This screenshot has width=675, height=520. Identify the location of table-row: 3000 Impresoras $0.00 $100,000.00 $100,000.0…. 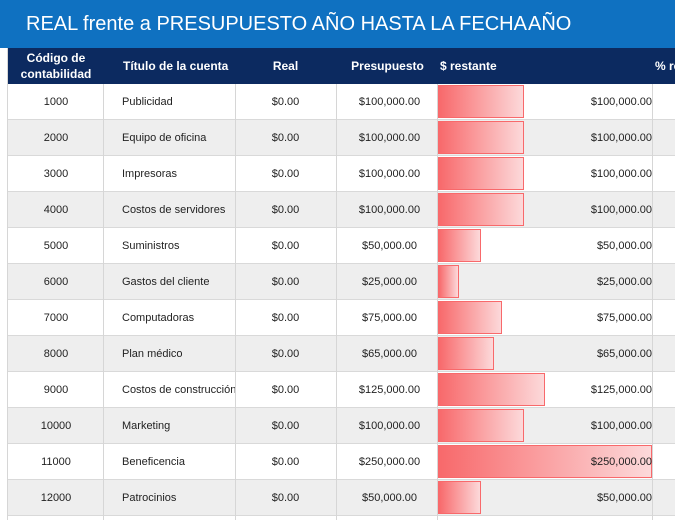
(341, 174).